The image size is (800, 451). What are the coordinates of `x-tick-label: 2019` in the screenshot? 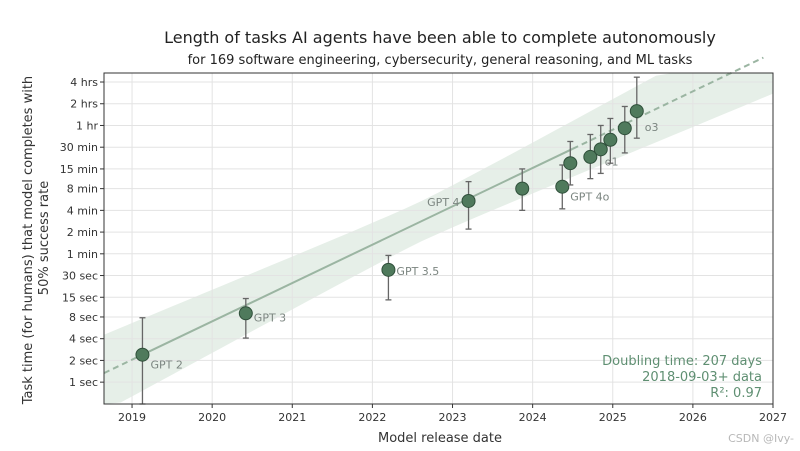 It's located at (132, 417).